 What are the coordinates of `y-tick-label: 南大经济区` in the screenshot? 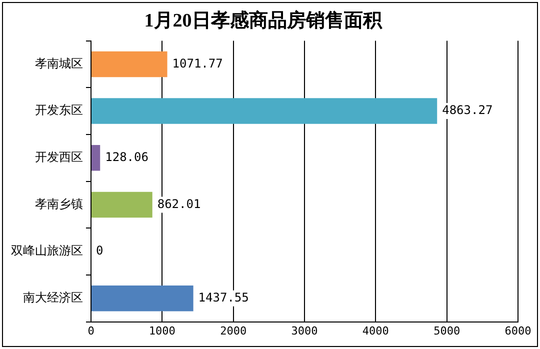 It's located at (53, 297).